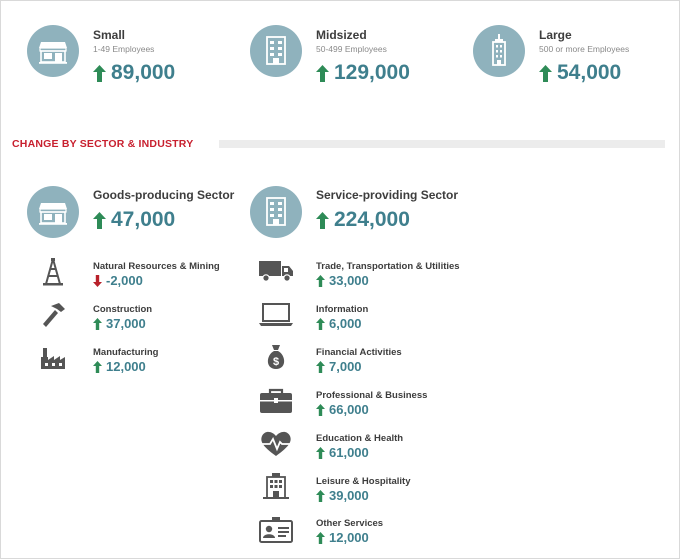  Describe the element at coordinates (124, 49) in the screenshot. I see `size-small-subtitle: 1-49 Employees` at that location.